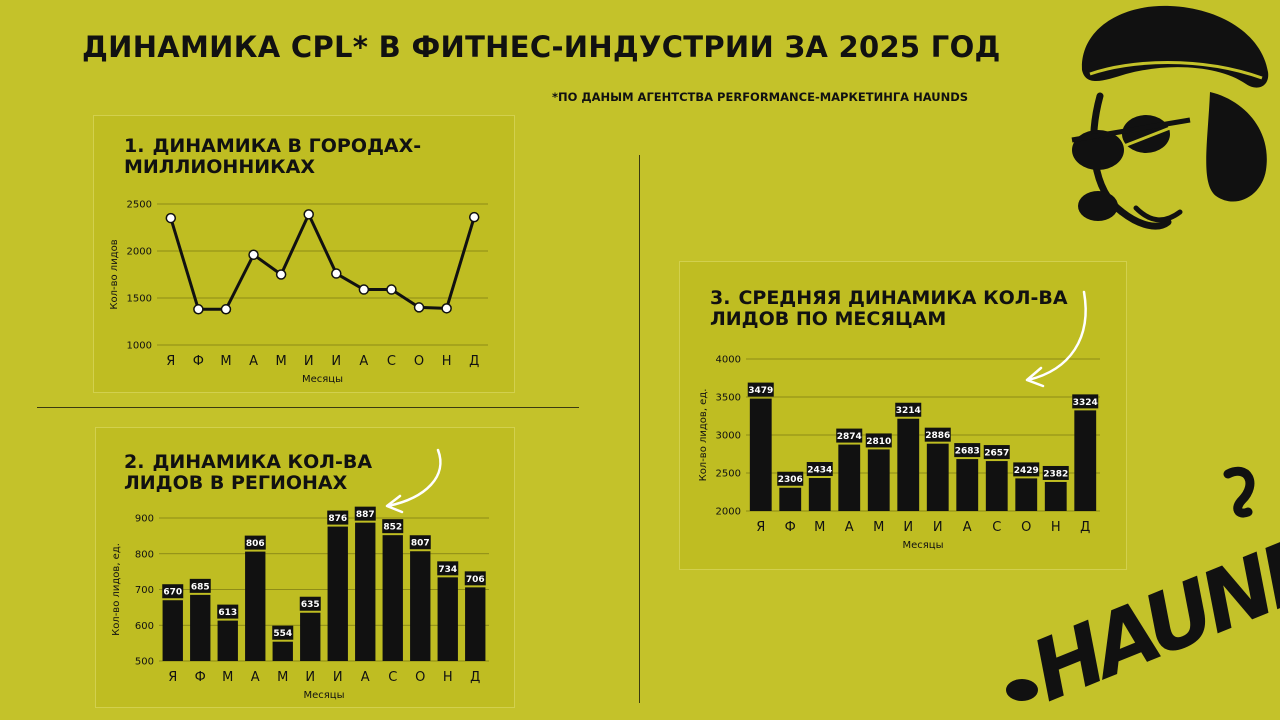 The image size is (1280, 720). I want to click on data-label: 706, so click(475, 580).